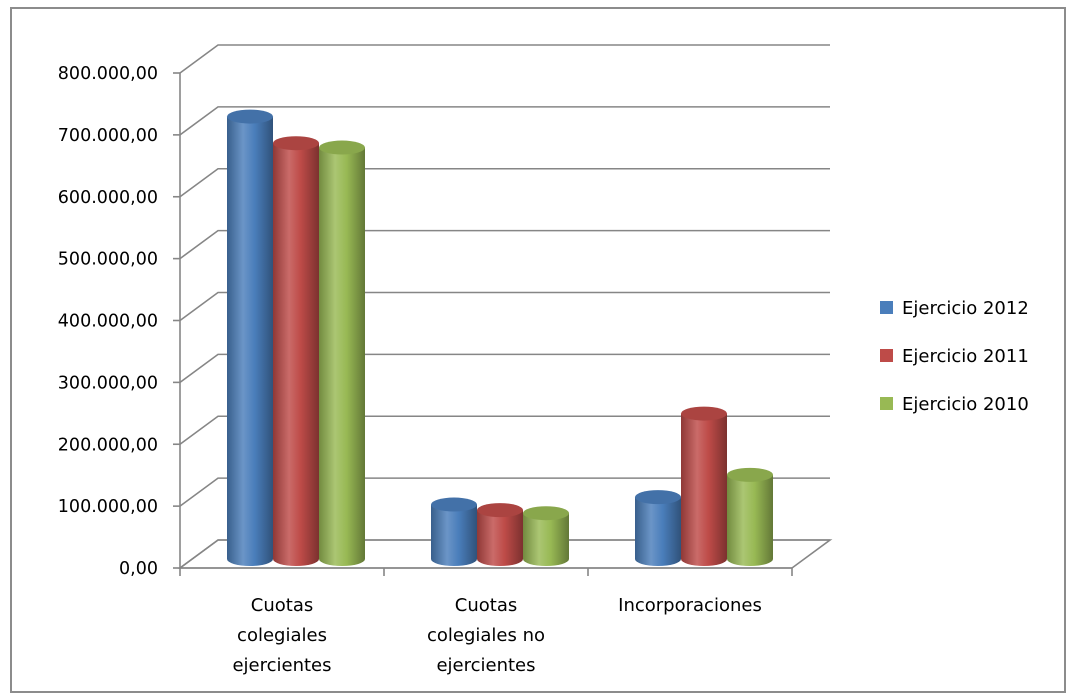 This screenshot has height=700, width=1077. I want to click on category-label-line: colegiales, so click(282, 635).